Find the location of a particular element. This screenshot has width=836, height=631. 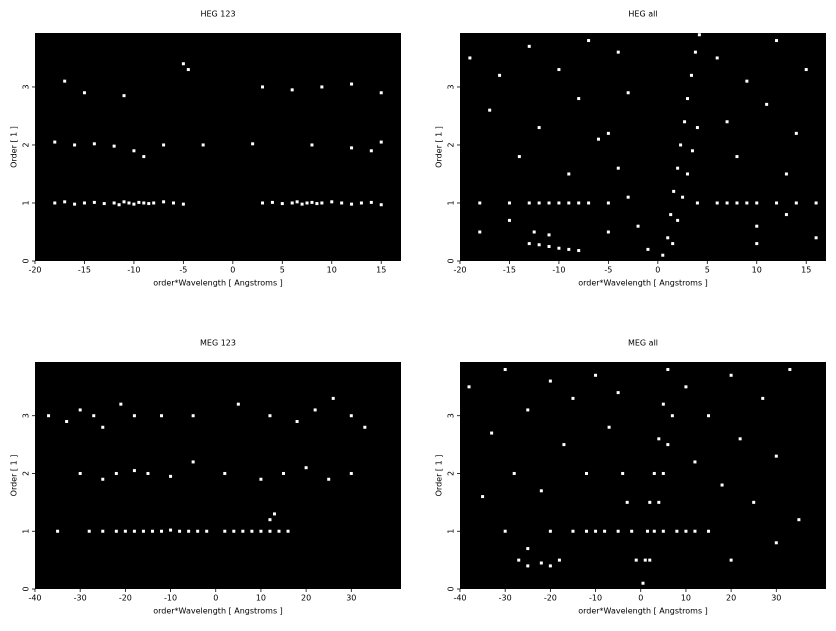

y-tick-label: 1 is located at coordinates (451, 202).